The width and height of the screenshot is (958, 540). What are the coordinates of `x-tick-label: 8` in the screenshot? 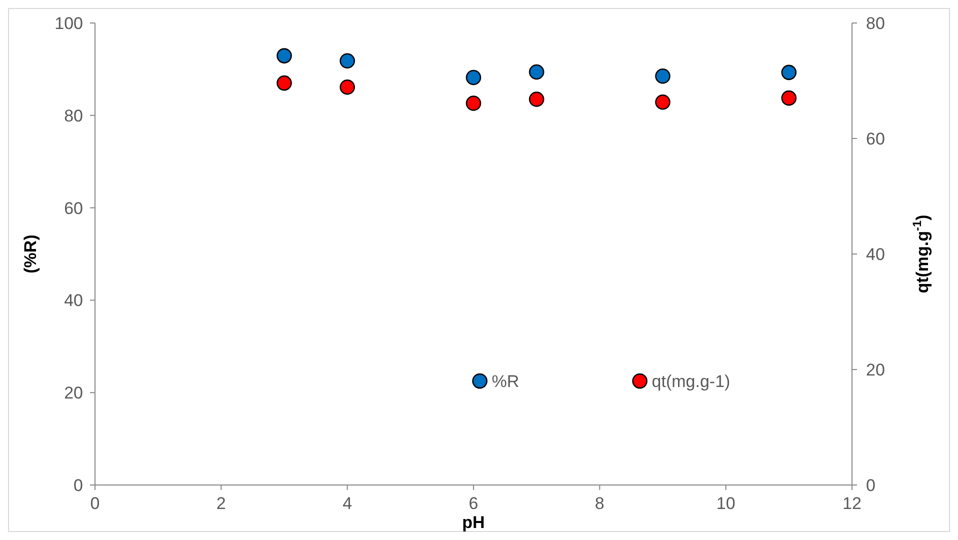 It's located at (599, 503).